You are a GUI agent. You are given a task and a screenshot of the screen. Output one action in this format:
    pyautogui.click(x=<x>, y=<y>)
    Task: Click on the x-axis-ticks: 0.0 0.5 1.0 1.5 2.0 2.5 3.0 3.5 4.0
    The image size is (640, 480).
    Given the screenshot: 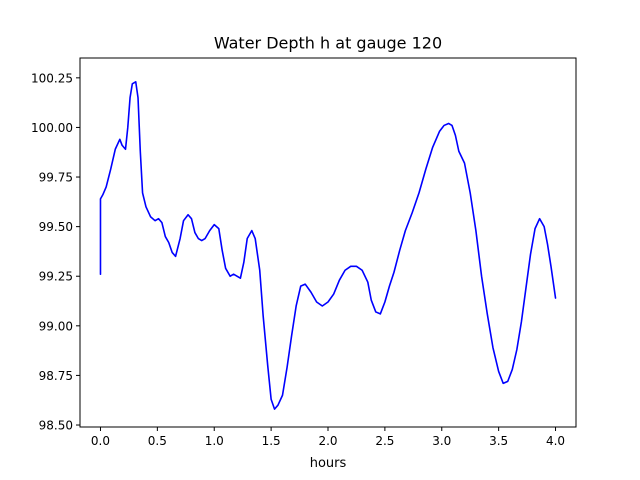 What is the action you would take?
    pyautogui.click(x=328, y=437)
    